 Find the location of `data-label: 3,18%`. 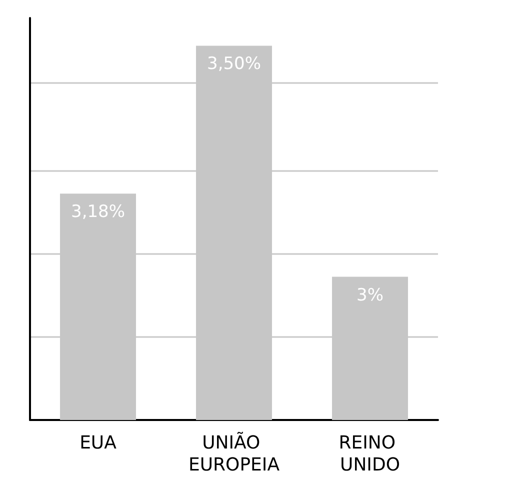

data-label: 3,18% is located at coordinates (98, 212).